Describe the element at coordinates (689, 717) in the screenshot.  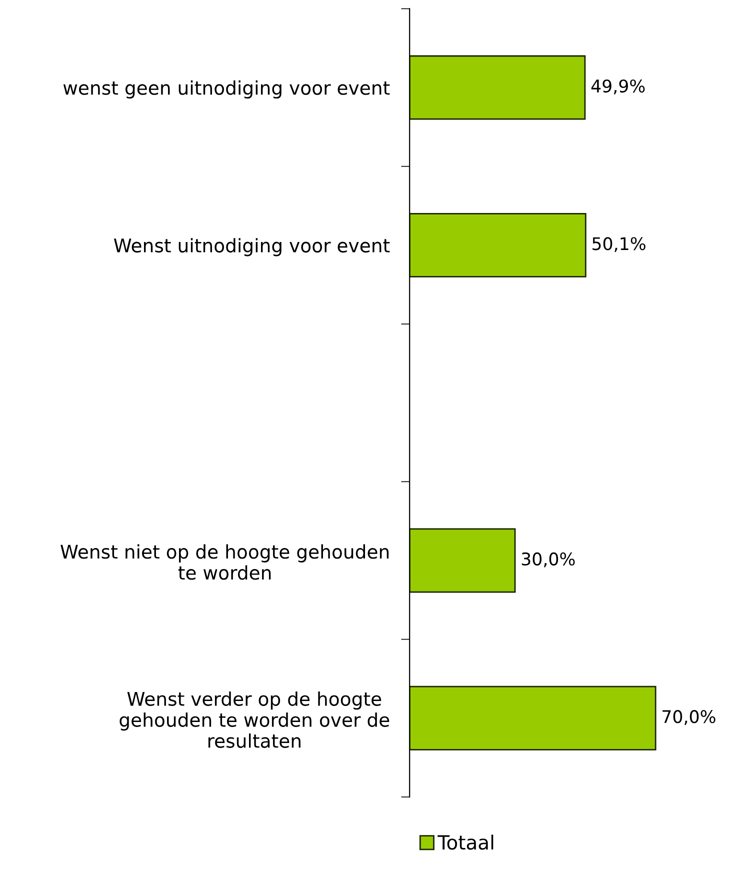
I see `data-label: 70,0%` at that location.